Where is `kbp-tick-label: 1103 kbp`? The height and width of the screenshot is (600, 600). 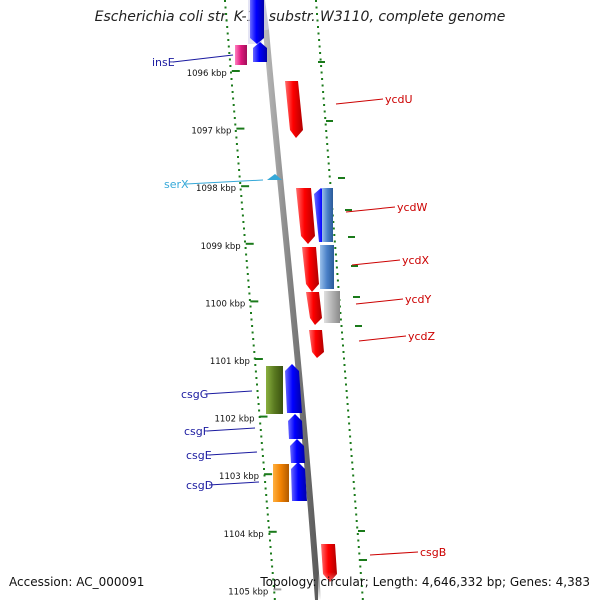
kbp-tick-label: 1103 kbp is located at coordinates (239, 477).